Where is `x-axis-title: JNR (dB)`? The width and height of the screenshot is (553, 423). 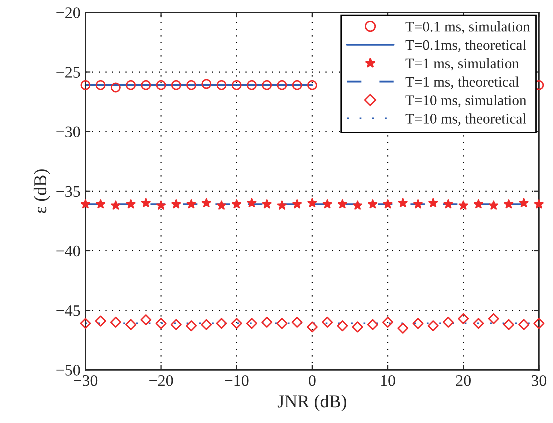
x-axis-title: JNR (dB) is located at coordinates (312, 403).